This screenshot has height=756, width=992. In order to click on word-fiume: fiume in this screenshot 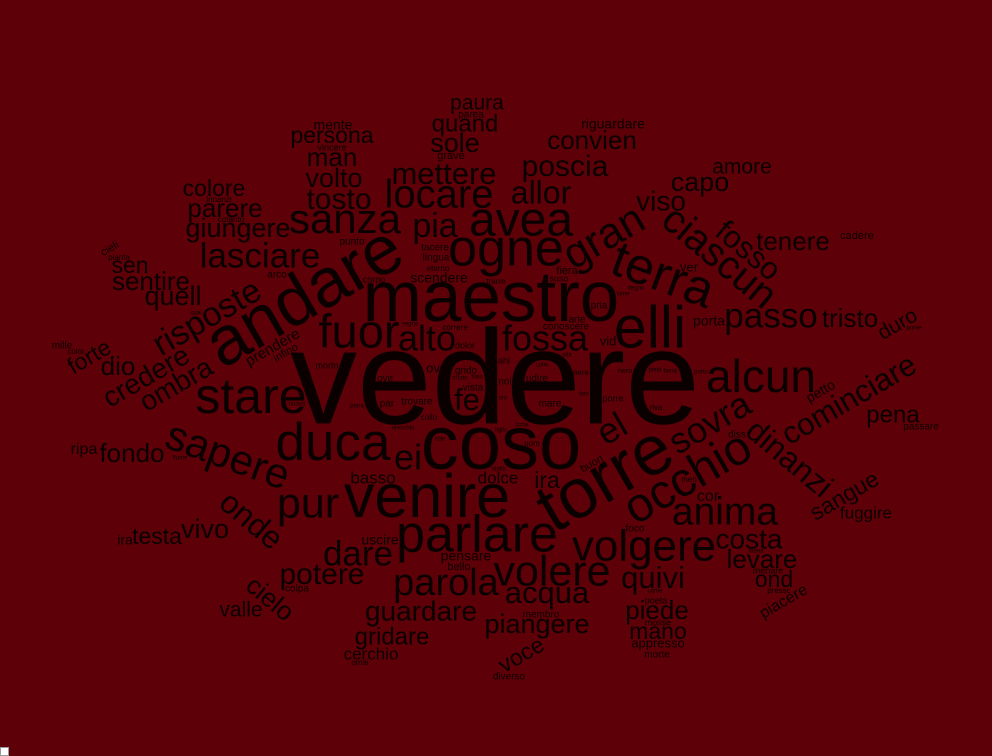, I will do `click(180, 459)`.